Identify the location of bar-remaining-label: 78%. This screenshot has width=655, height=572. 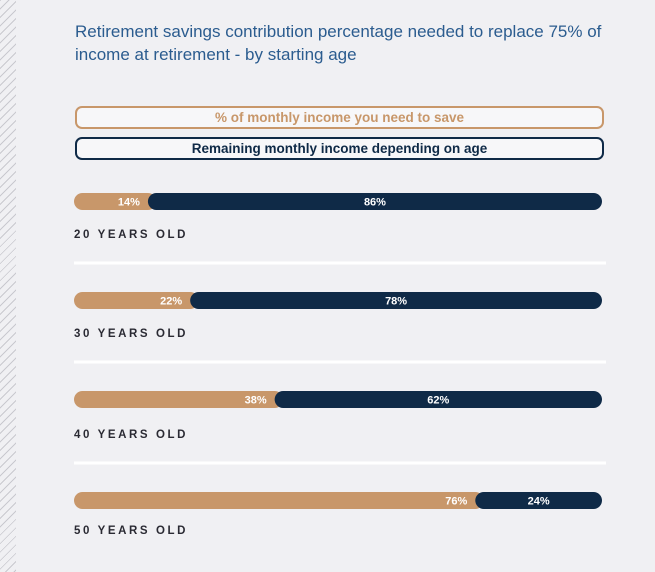
(396, 302).